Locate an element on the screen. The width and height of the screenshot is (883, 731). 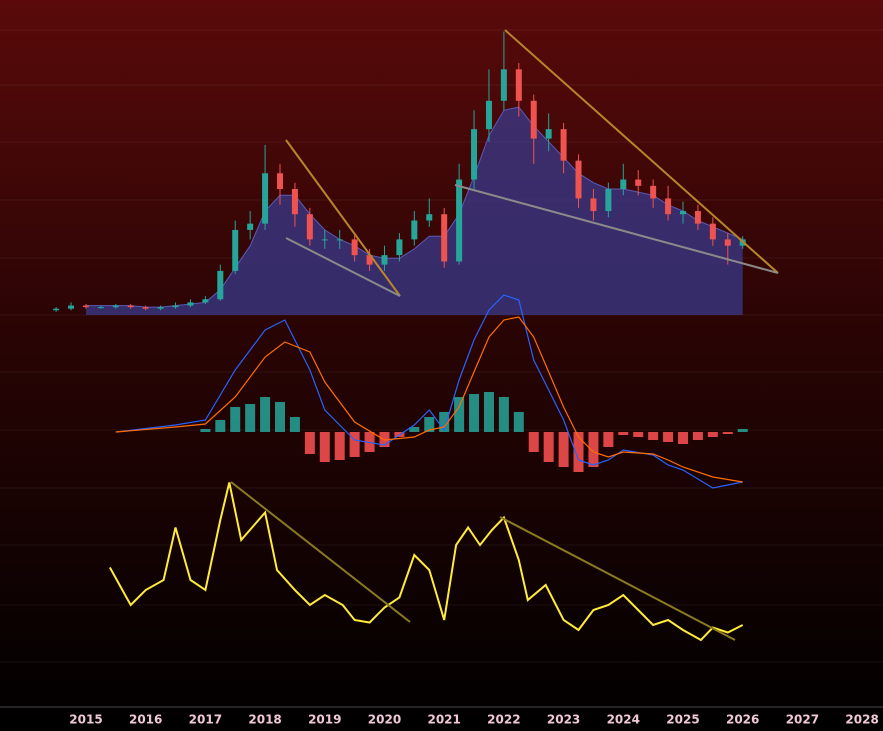
x-tick-label: 2024 is located at coordinates (623, 720).